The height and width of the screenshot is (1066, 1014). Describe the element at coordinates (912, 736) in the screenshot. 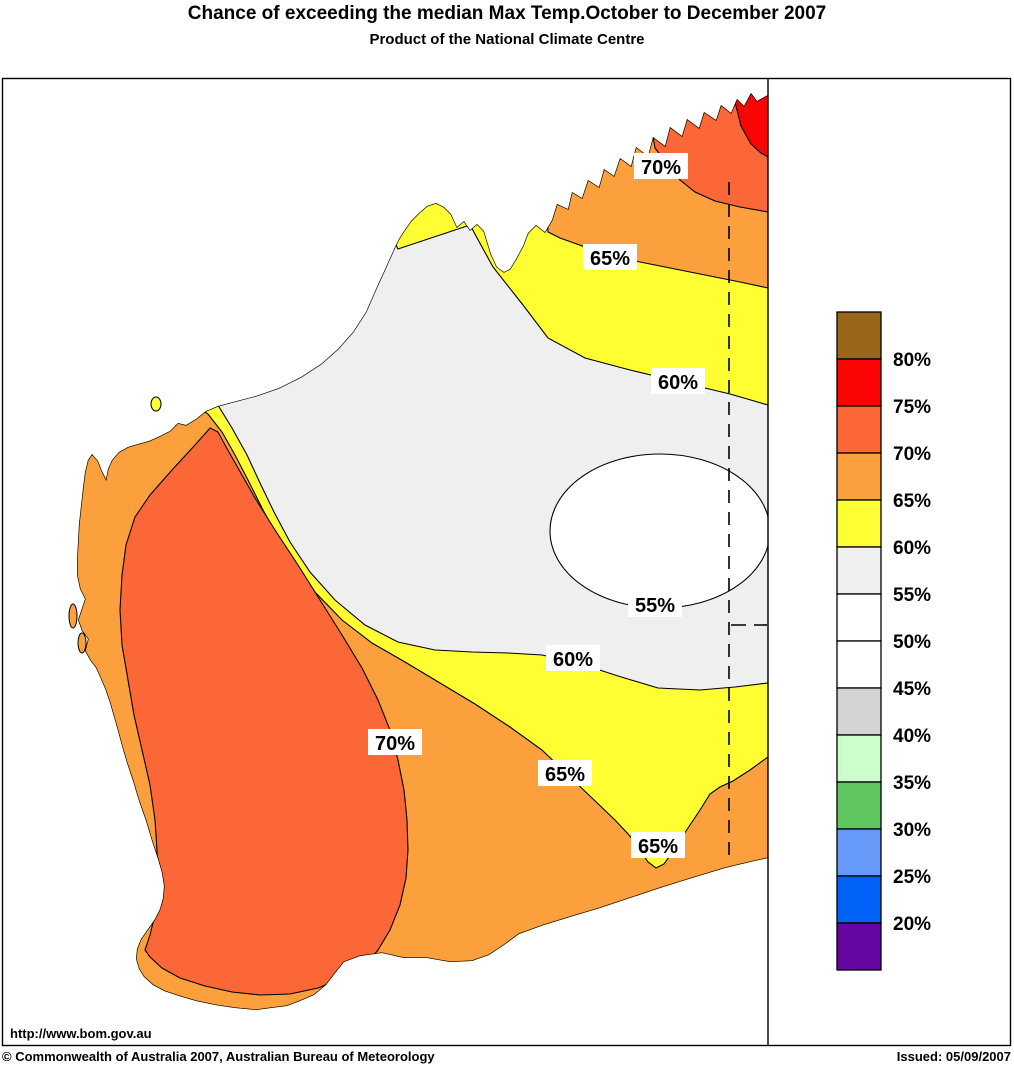

I see `legend-label: 40%` at that location.